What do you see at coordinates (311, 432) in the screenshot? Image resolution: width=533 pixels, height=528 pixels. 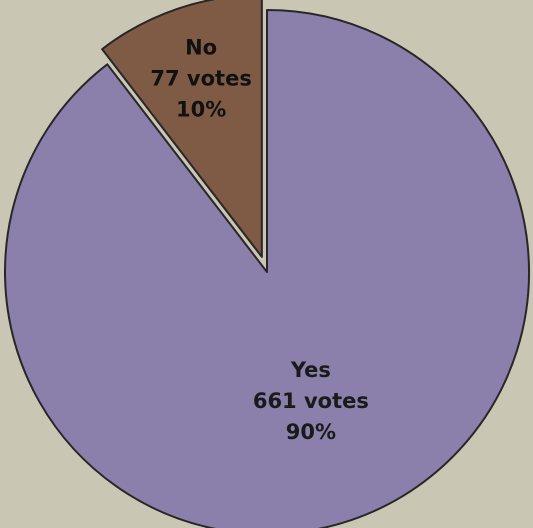 I see `slice-percent-yes: 90%` at bounding box center [311, 432].